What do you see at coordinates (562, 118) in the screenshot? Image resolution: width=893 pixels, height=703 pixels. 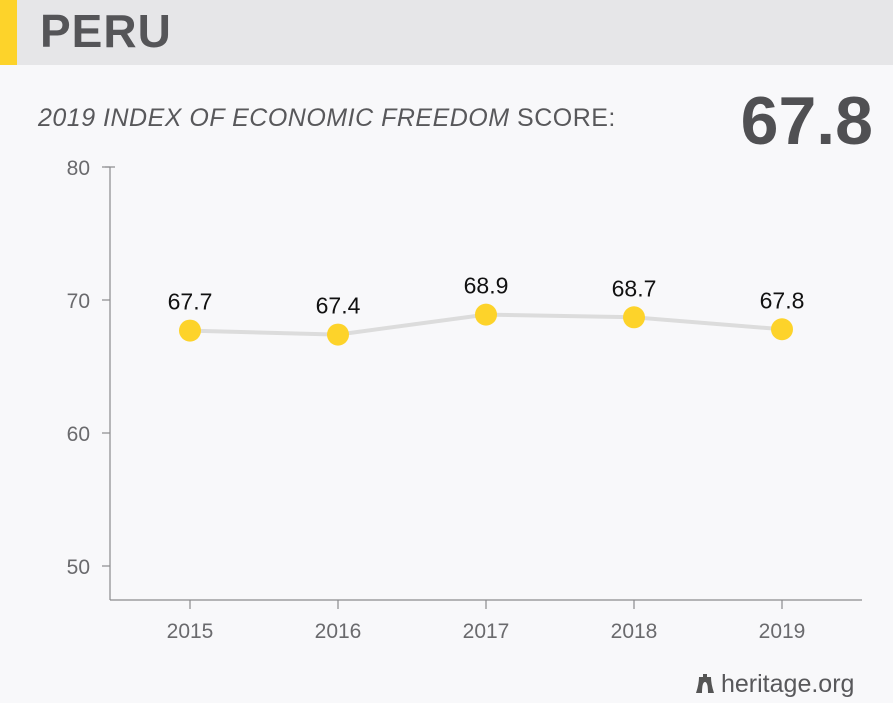 I see `caption-rest: SCORE:` at bounding box center [562, 118].